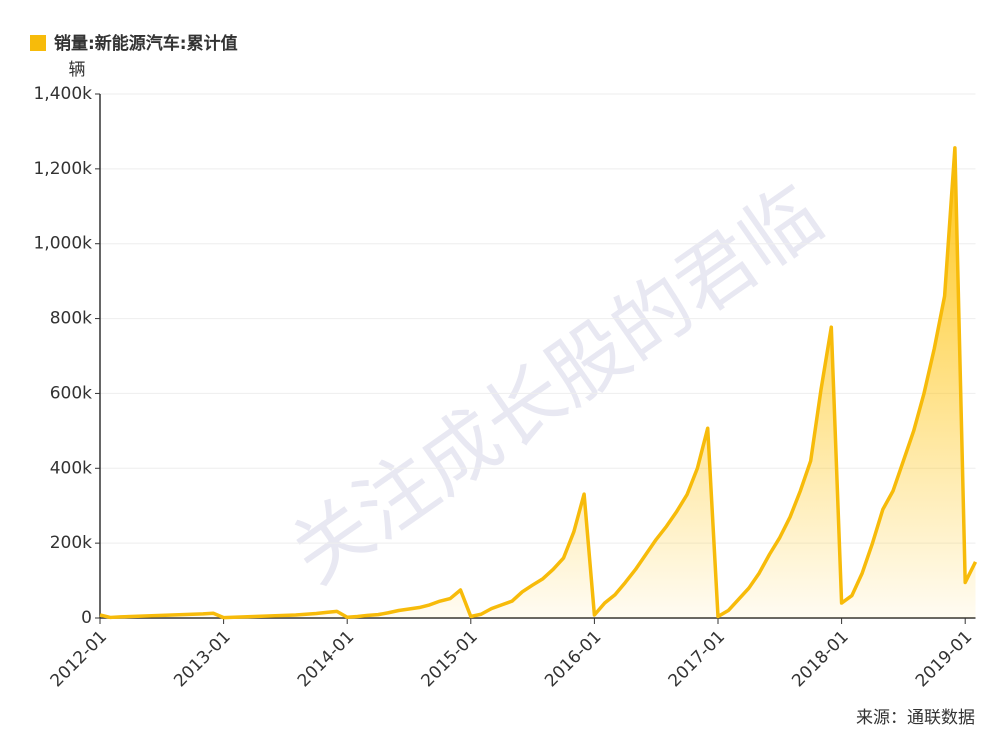 Image resolution: width=1000 pixels, height=750 pixels. I want to click on x-tick-label: 2018-01, so click(820, 659).